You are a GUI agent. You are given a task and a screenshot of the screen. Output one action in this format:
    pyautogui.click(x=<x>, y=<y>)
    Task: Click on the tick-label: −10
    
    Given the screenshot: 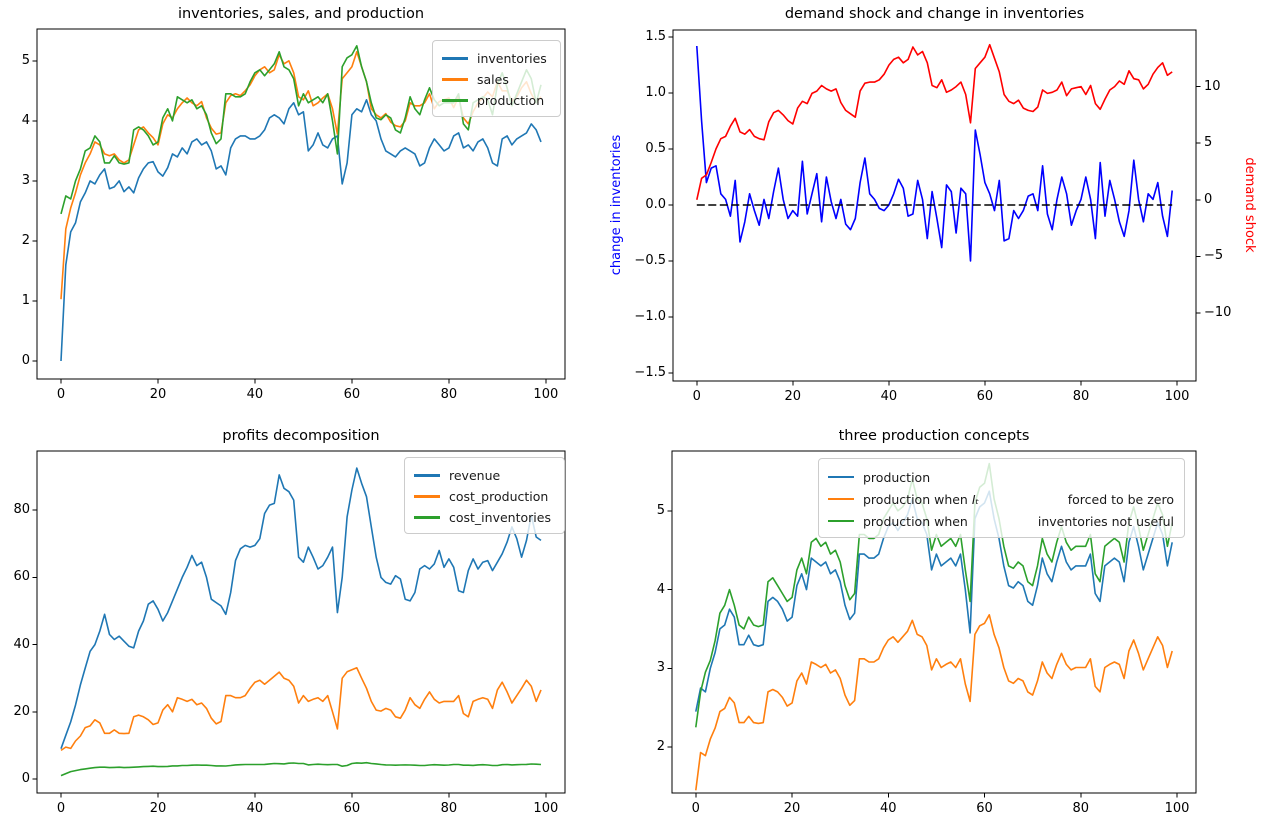 What is the action you would take?
    pyautogui.click(x=1218, y=313)
    